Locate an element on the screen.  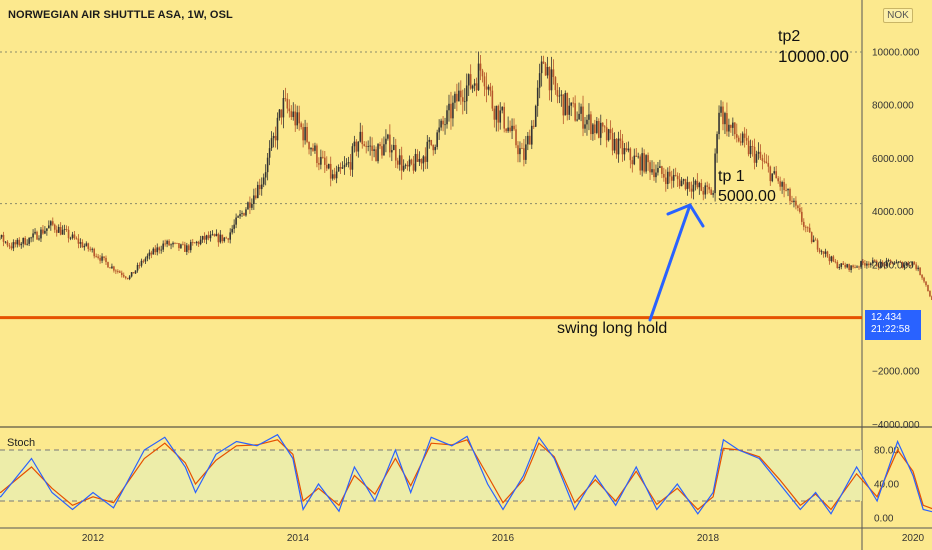
currency-badge: NOK is located at coordinates (898, 15).